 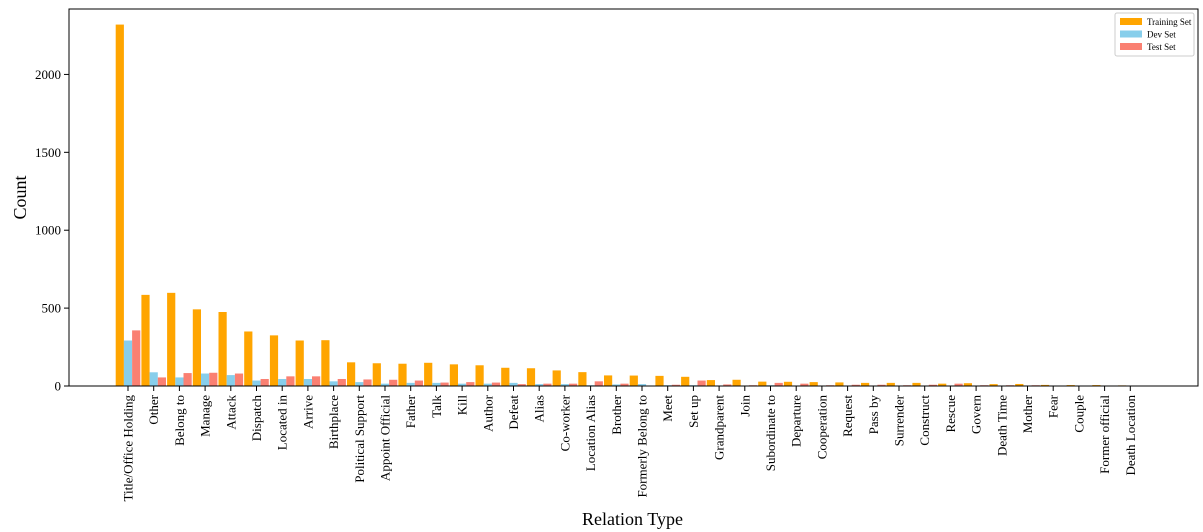 What do you see at coordinates (727, 385) in the screenshot?
I see `bar-test-set-grandparent` at bounding box center [727, 385].